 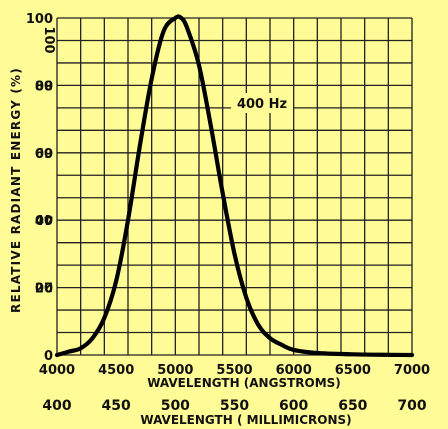 I want to click on annotation-box: 400 Hz, so click(x=262, y=103).